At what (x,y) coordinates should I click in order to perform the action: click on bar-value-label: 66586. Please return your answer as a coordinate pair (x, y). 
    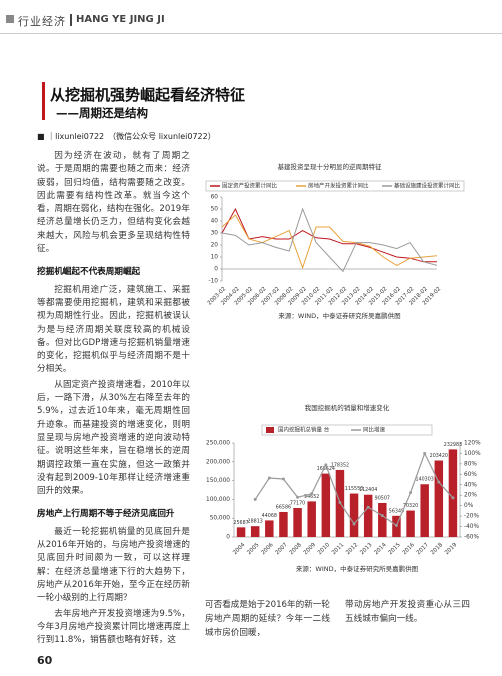
    Looking at the image, I should click on (283, 507).